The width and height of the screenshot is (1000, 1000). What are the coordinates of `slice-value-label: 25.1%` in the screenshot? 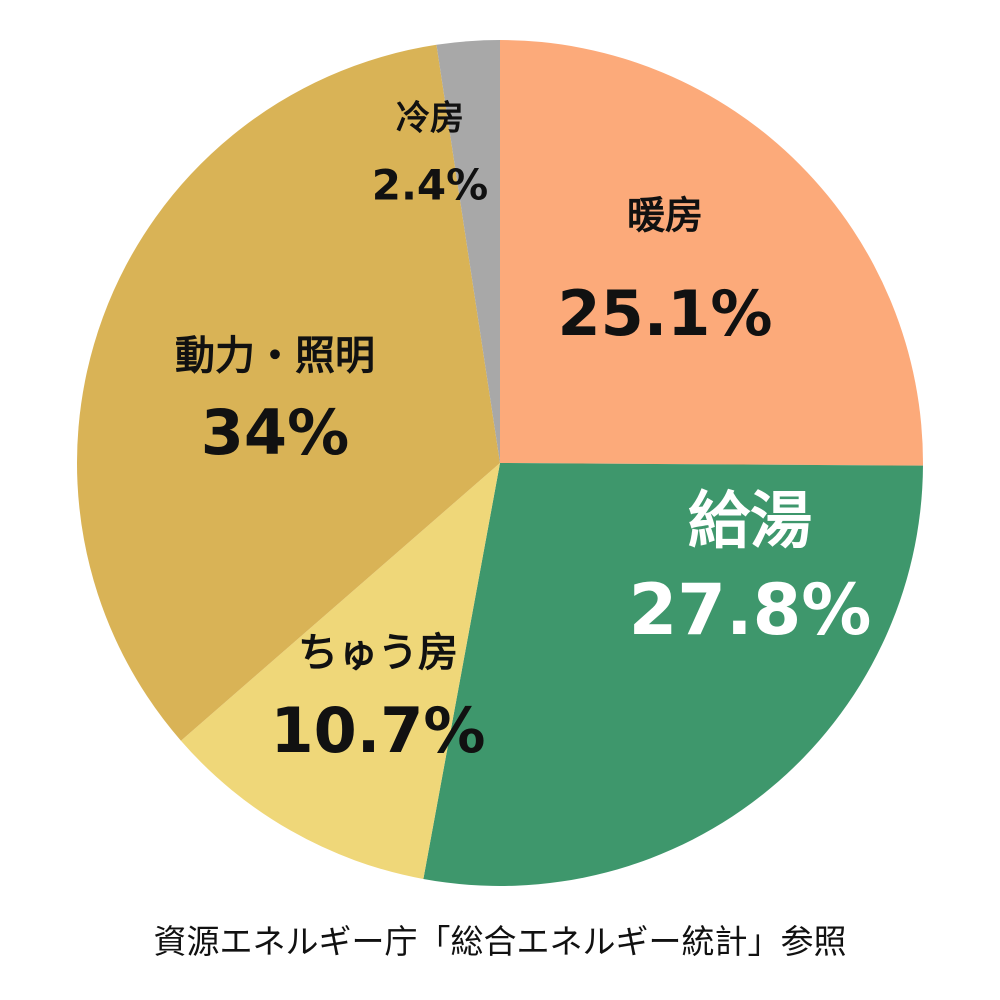 It's located at (664, 313).